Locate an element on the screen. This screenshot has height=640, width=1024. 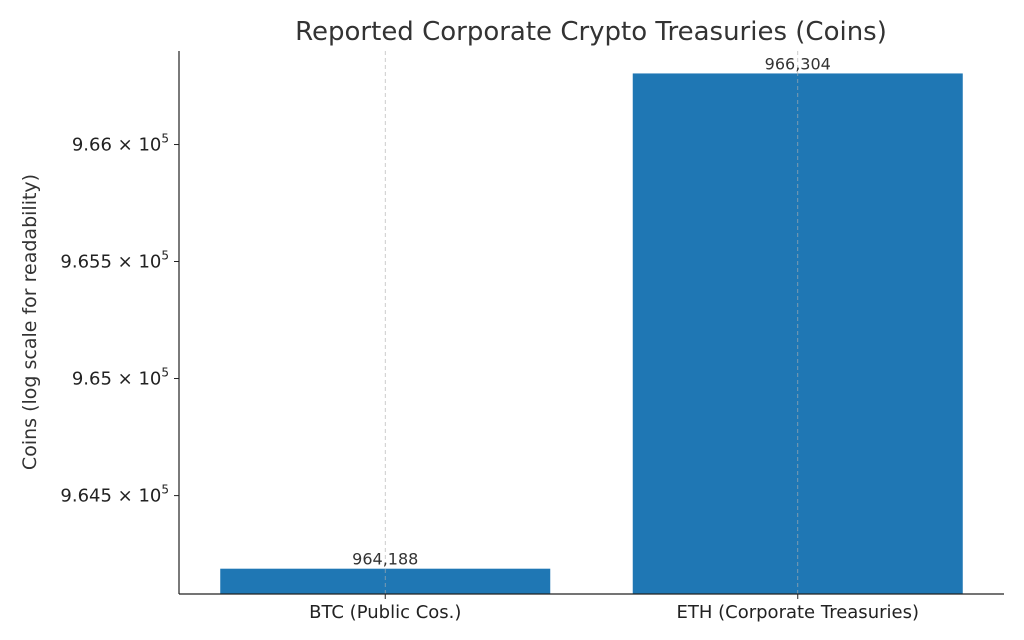
data-label: 964,188 is located at coordinates (385, 559).